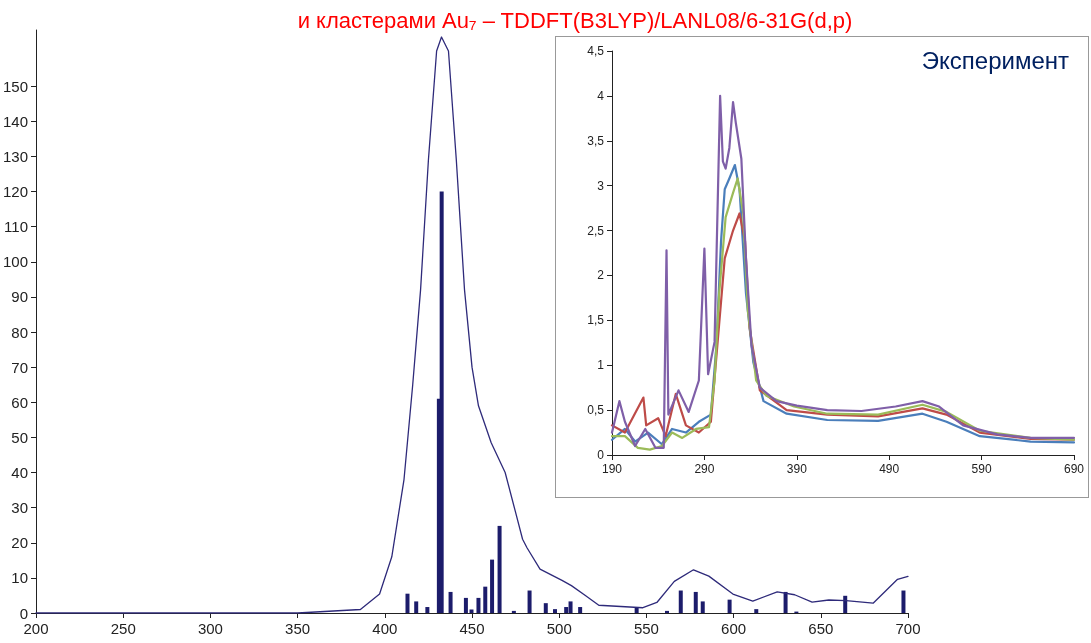 The height and width of the screenshot is (643, 1091). What do you see at coordinates (601, 95) in the screenshot?
I see `y-tick-label: 4` at bounding box center [601, 95].